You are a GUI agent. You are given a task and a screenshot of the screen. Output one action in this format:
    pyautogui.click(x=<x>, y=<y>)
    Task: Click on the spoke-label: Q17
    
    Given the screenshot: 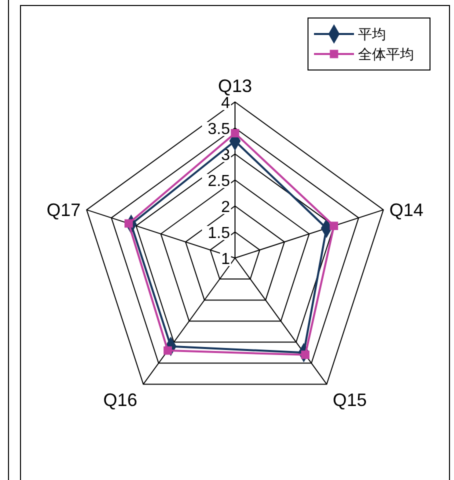 What is the action you would take?
    pyautogui.click(x=63, y=210)
    